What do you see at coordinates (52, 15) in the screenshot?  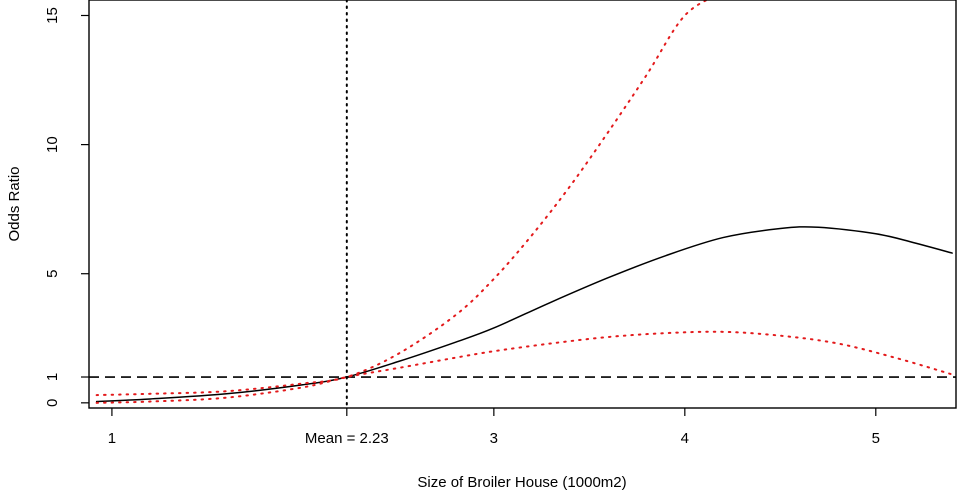 I see `y-tick-label: 15` at bounding box center [52, 15].